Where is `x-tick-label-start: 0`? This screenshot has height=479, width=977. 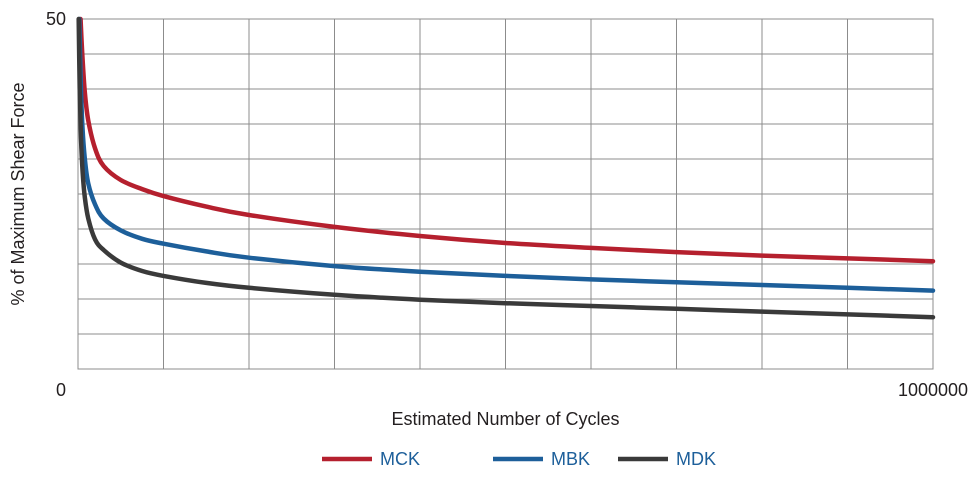
x-tick-label-start: 0 is located at coordinates (61, 390).